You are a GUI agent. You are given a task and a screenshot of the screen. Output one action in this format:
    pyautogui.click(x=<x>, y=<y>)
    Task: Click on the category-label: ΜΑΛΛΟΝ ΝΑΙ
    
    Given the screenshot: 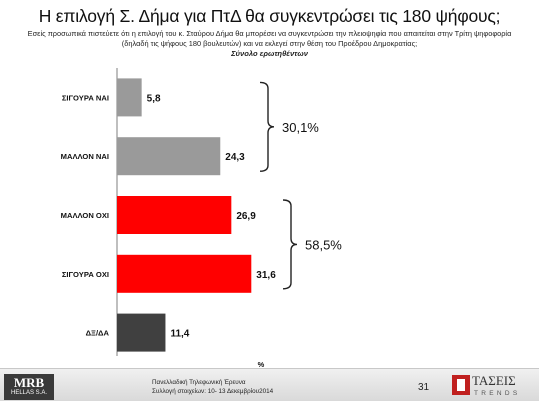 What is the action you would take?
    pyautogui.click(x=85, y=156)
    